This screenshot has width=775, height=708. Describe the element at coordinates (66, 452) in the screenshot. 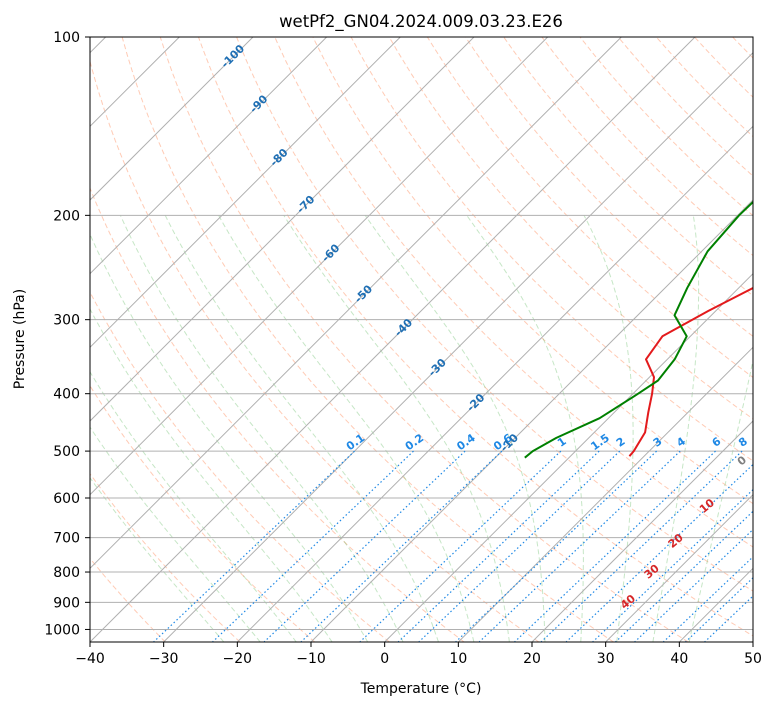

I see `y-tick-label: 500` at that location.